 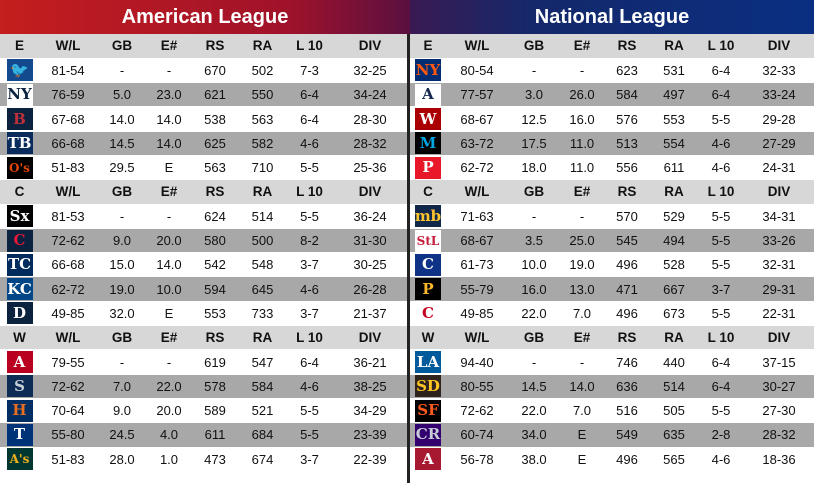 What do you see at coordinates (534, 289) in the screenshot?
I see `stat-cell: 16.0` at bounding box center [534, 289].